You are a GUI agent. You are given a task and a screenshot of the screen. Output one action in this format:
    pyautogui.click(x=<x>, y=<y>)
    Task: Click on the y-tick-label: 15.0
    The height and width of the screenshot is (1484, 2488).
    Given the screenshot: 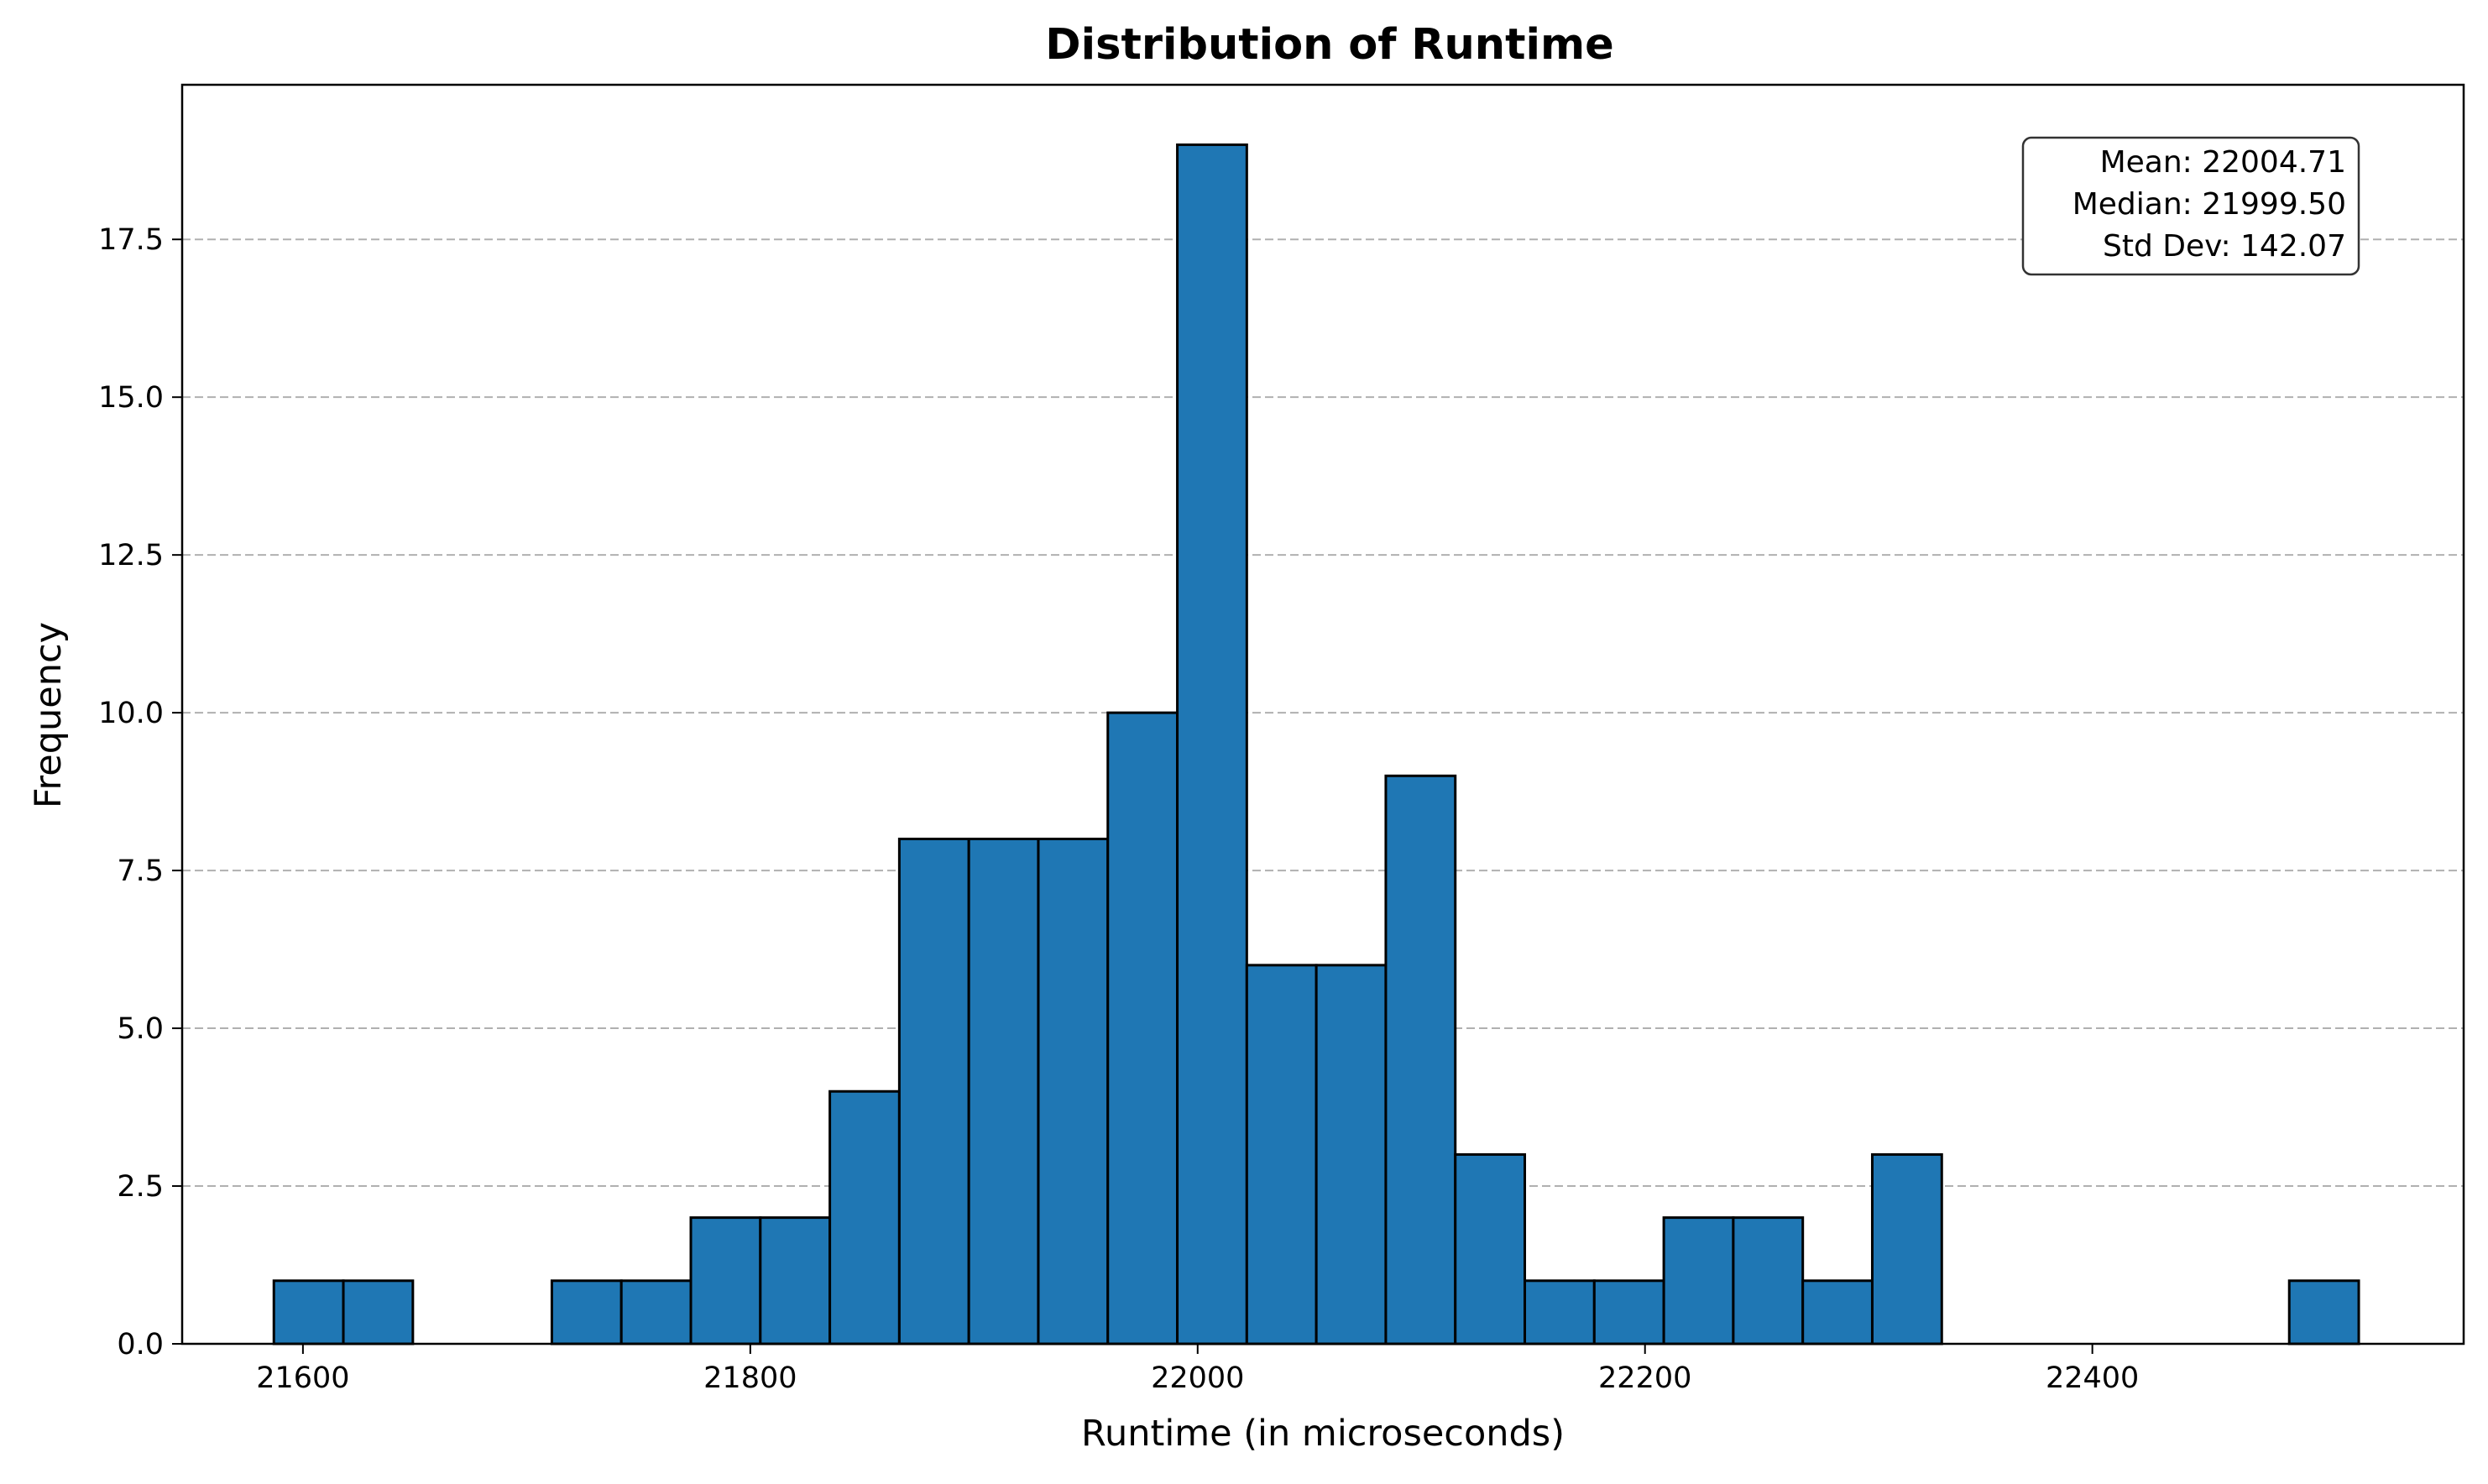 What is the action you would take?
    pyautogui.click(x=131, y=398)
    